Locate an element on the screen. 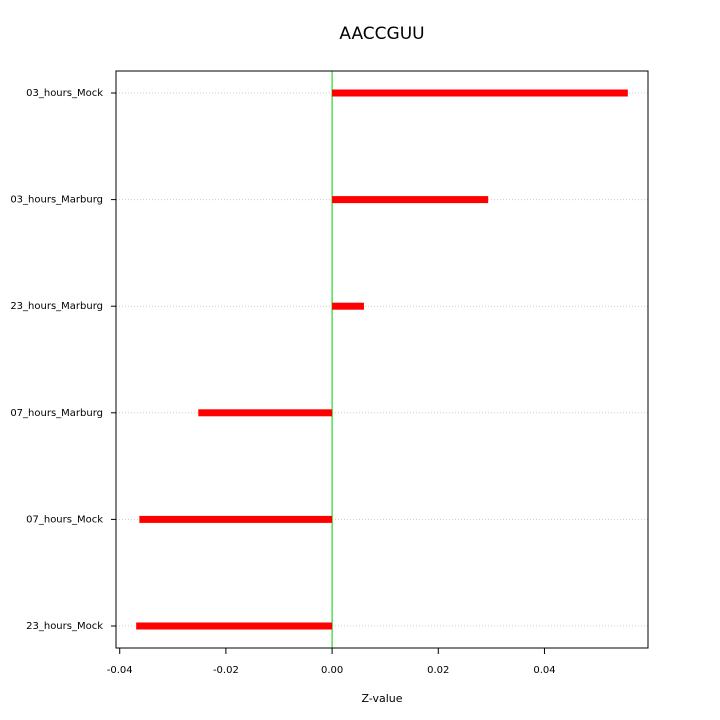 This screenshot has width=720, height=720. x-tick-label: -0.04 is located at coordinates (120, 670).